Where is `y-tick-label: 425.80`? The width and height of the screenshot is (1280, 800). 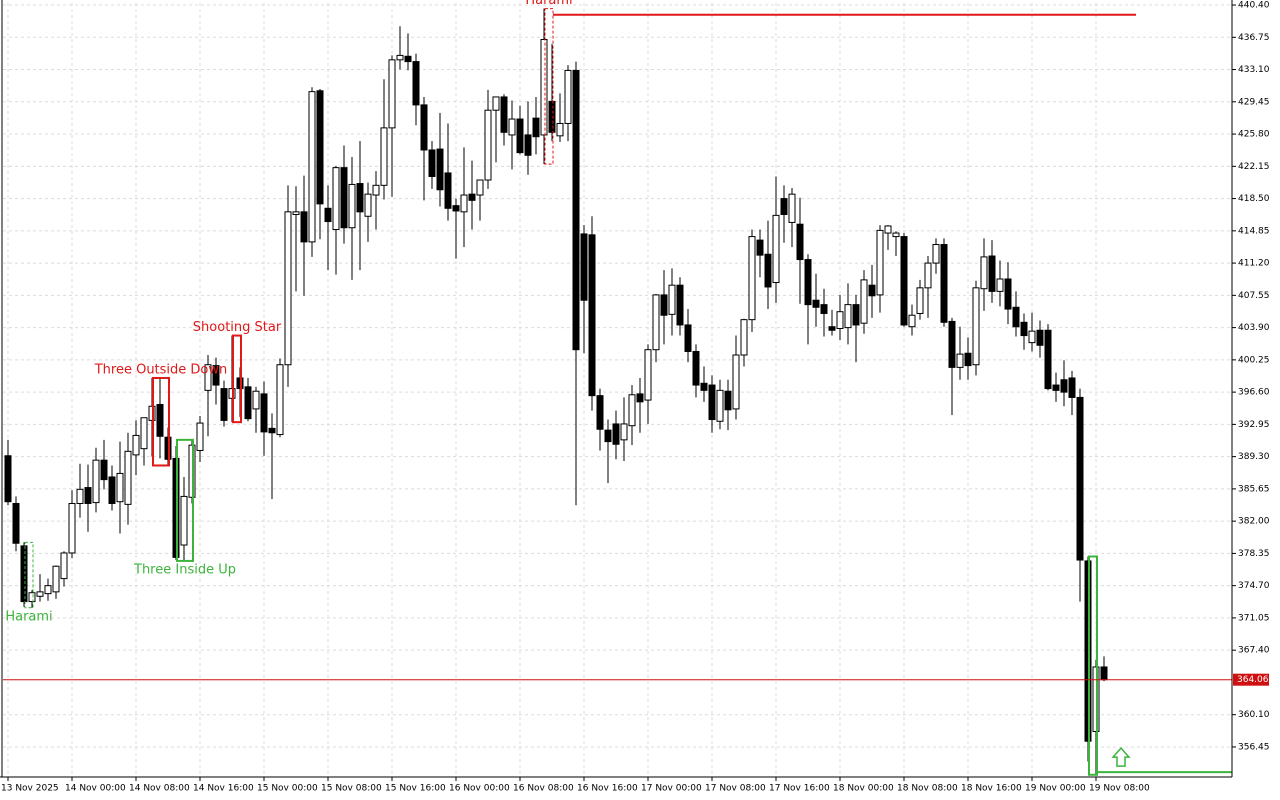
y-tick-label: 425.80 is located at coordinates (1254, 135).